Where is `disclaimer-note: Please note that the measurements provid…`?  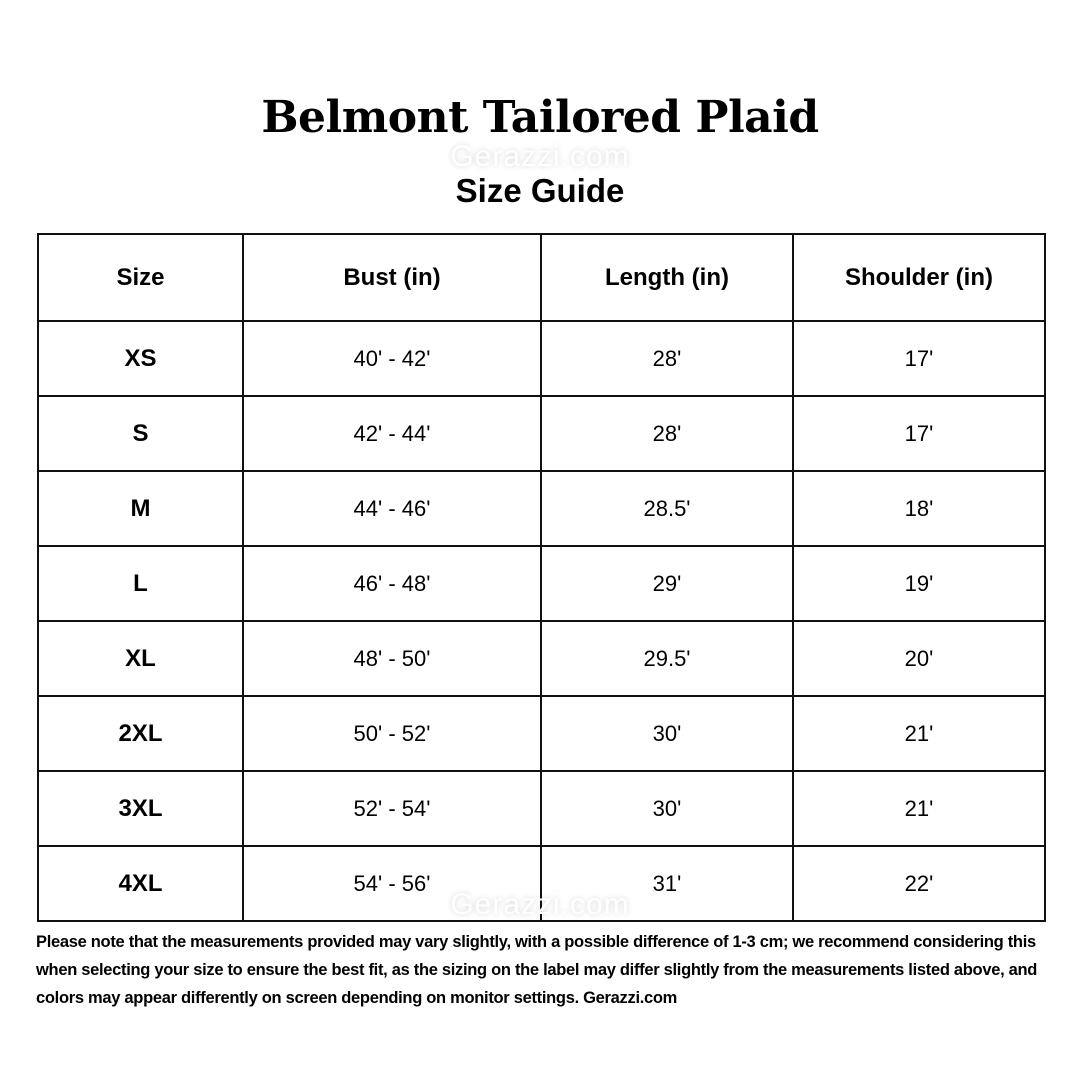 disclaimer-note: Please note that the measurements provid… is located at coordinates (537, 970).